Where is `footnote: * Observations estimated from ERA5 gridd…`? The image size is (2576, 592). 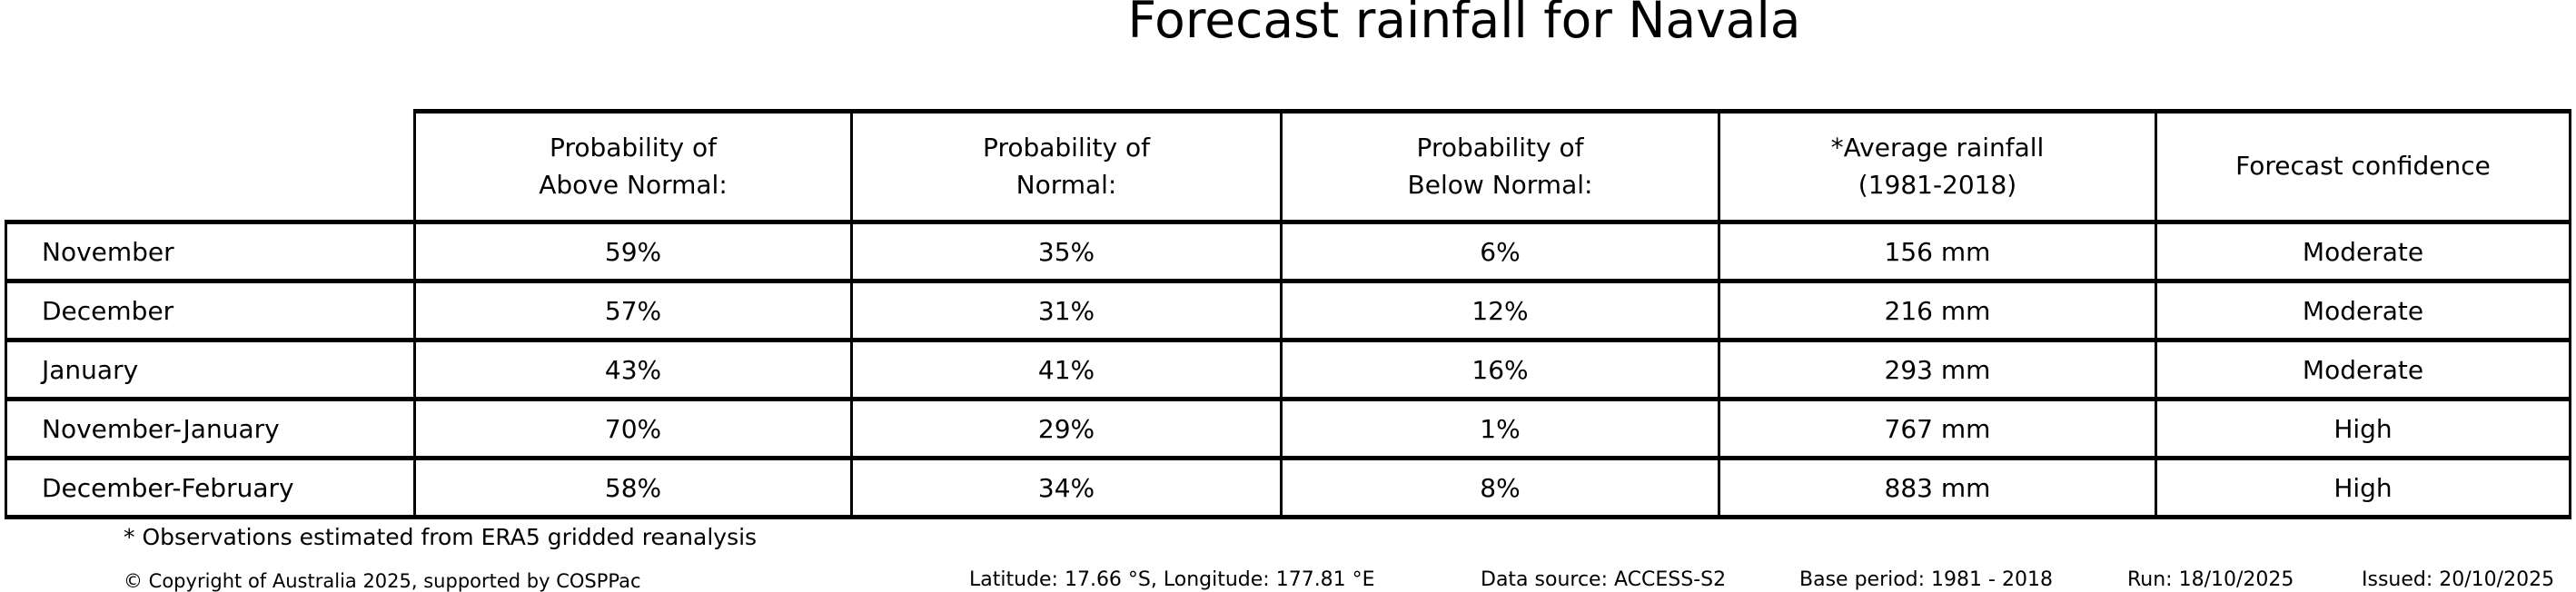 footnote: * Observations estimated from ERA5 gridd… is located at coordinates (441, 537).